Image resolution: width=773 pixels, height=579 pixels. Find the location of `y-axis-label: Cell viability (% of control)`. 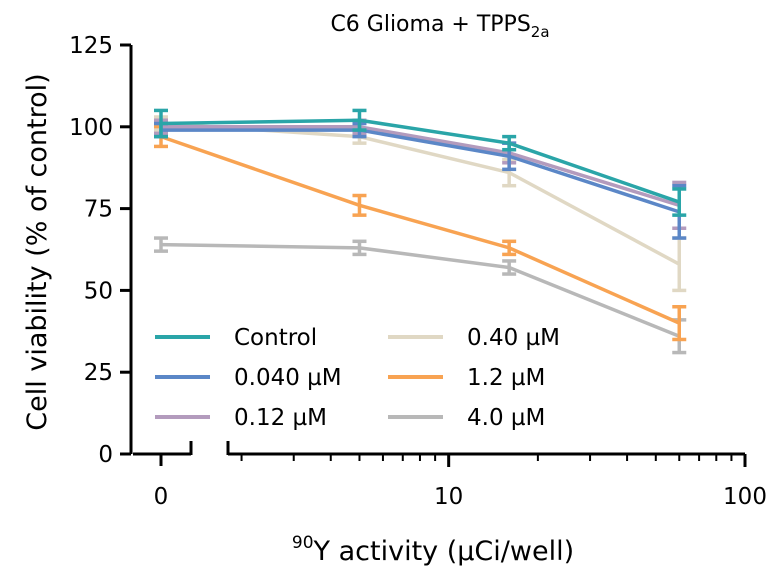

y-axis-label: Cell viability (% of control) is located at coordinates (37, 251).